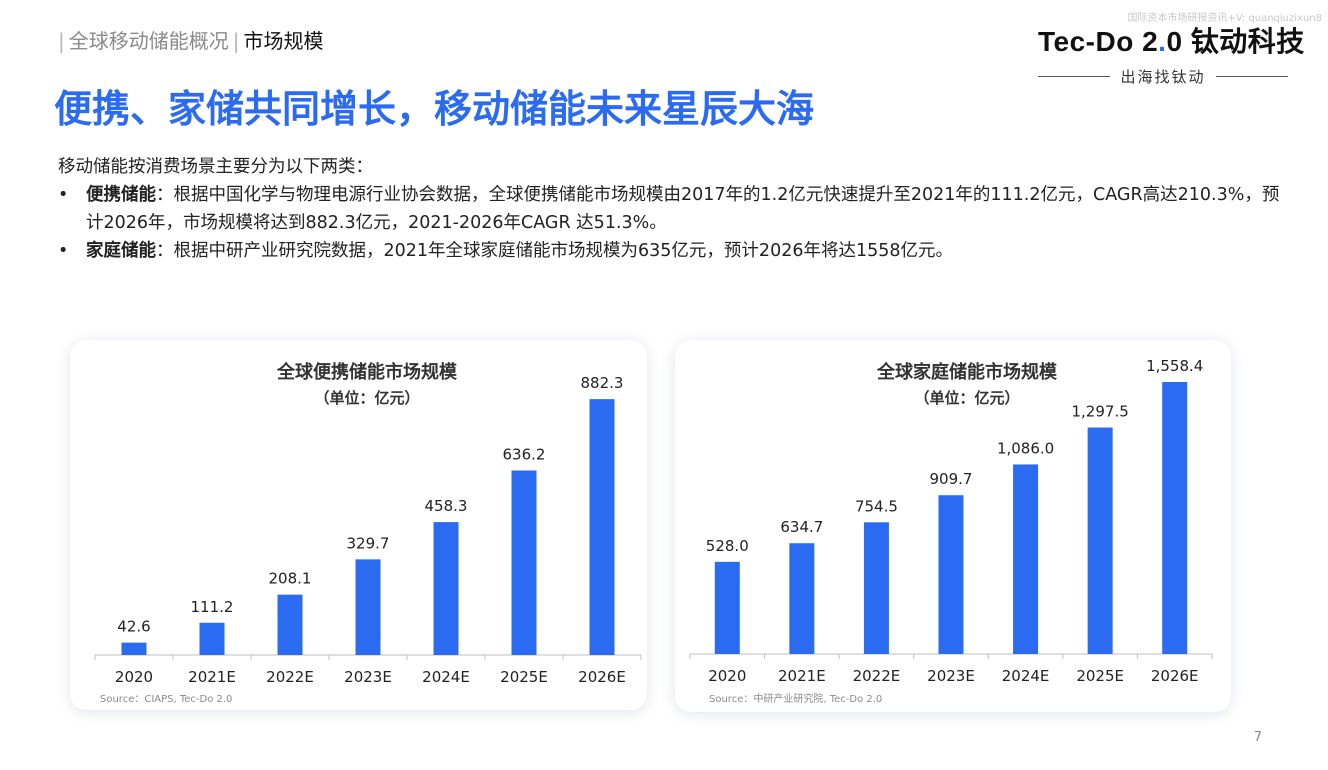  What do you see at coordinates (367, 372) in the screenshot?
I see `chart-title: 全球便携储能市场规模` at bounding box center [367, 372].